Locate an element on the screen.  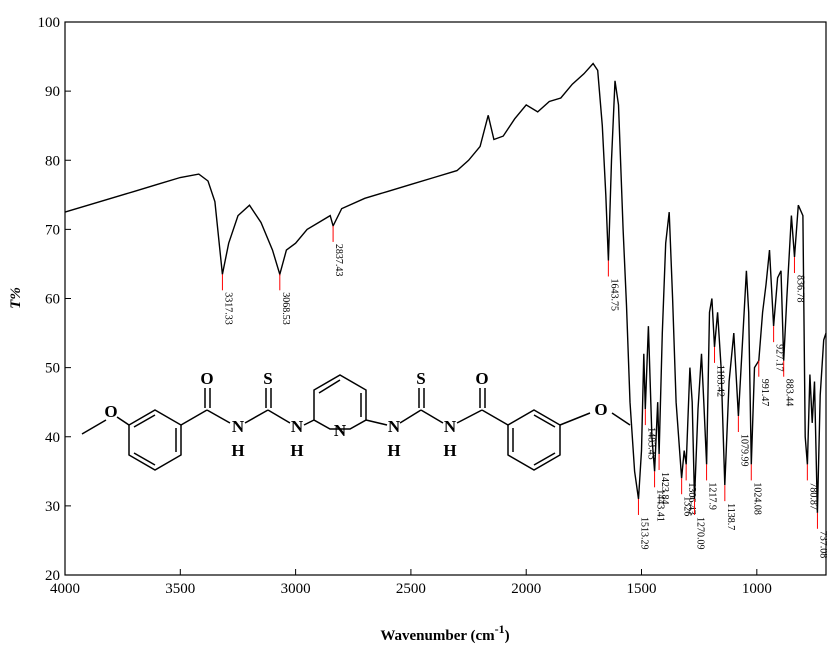
peak-label: 2837.43 is located at coordinates (338, 260).